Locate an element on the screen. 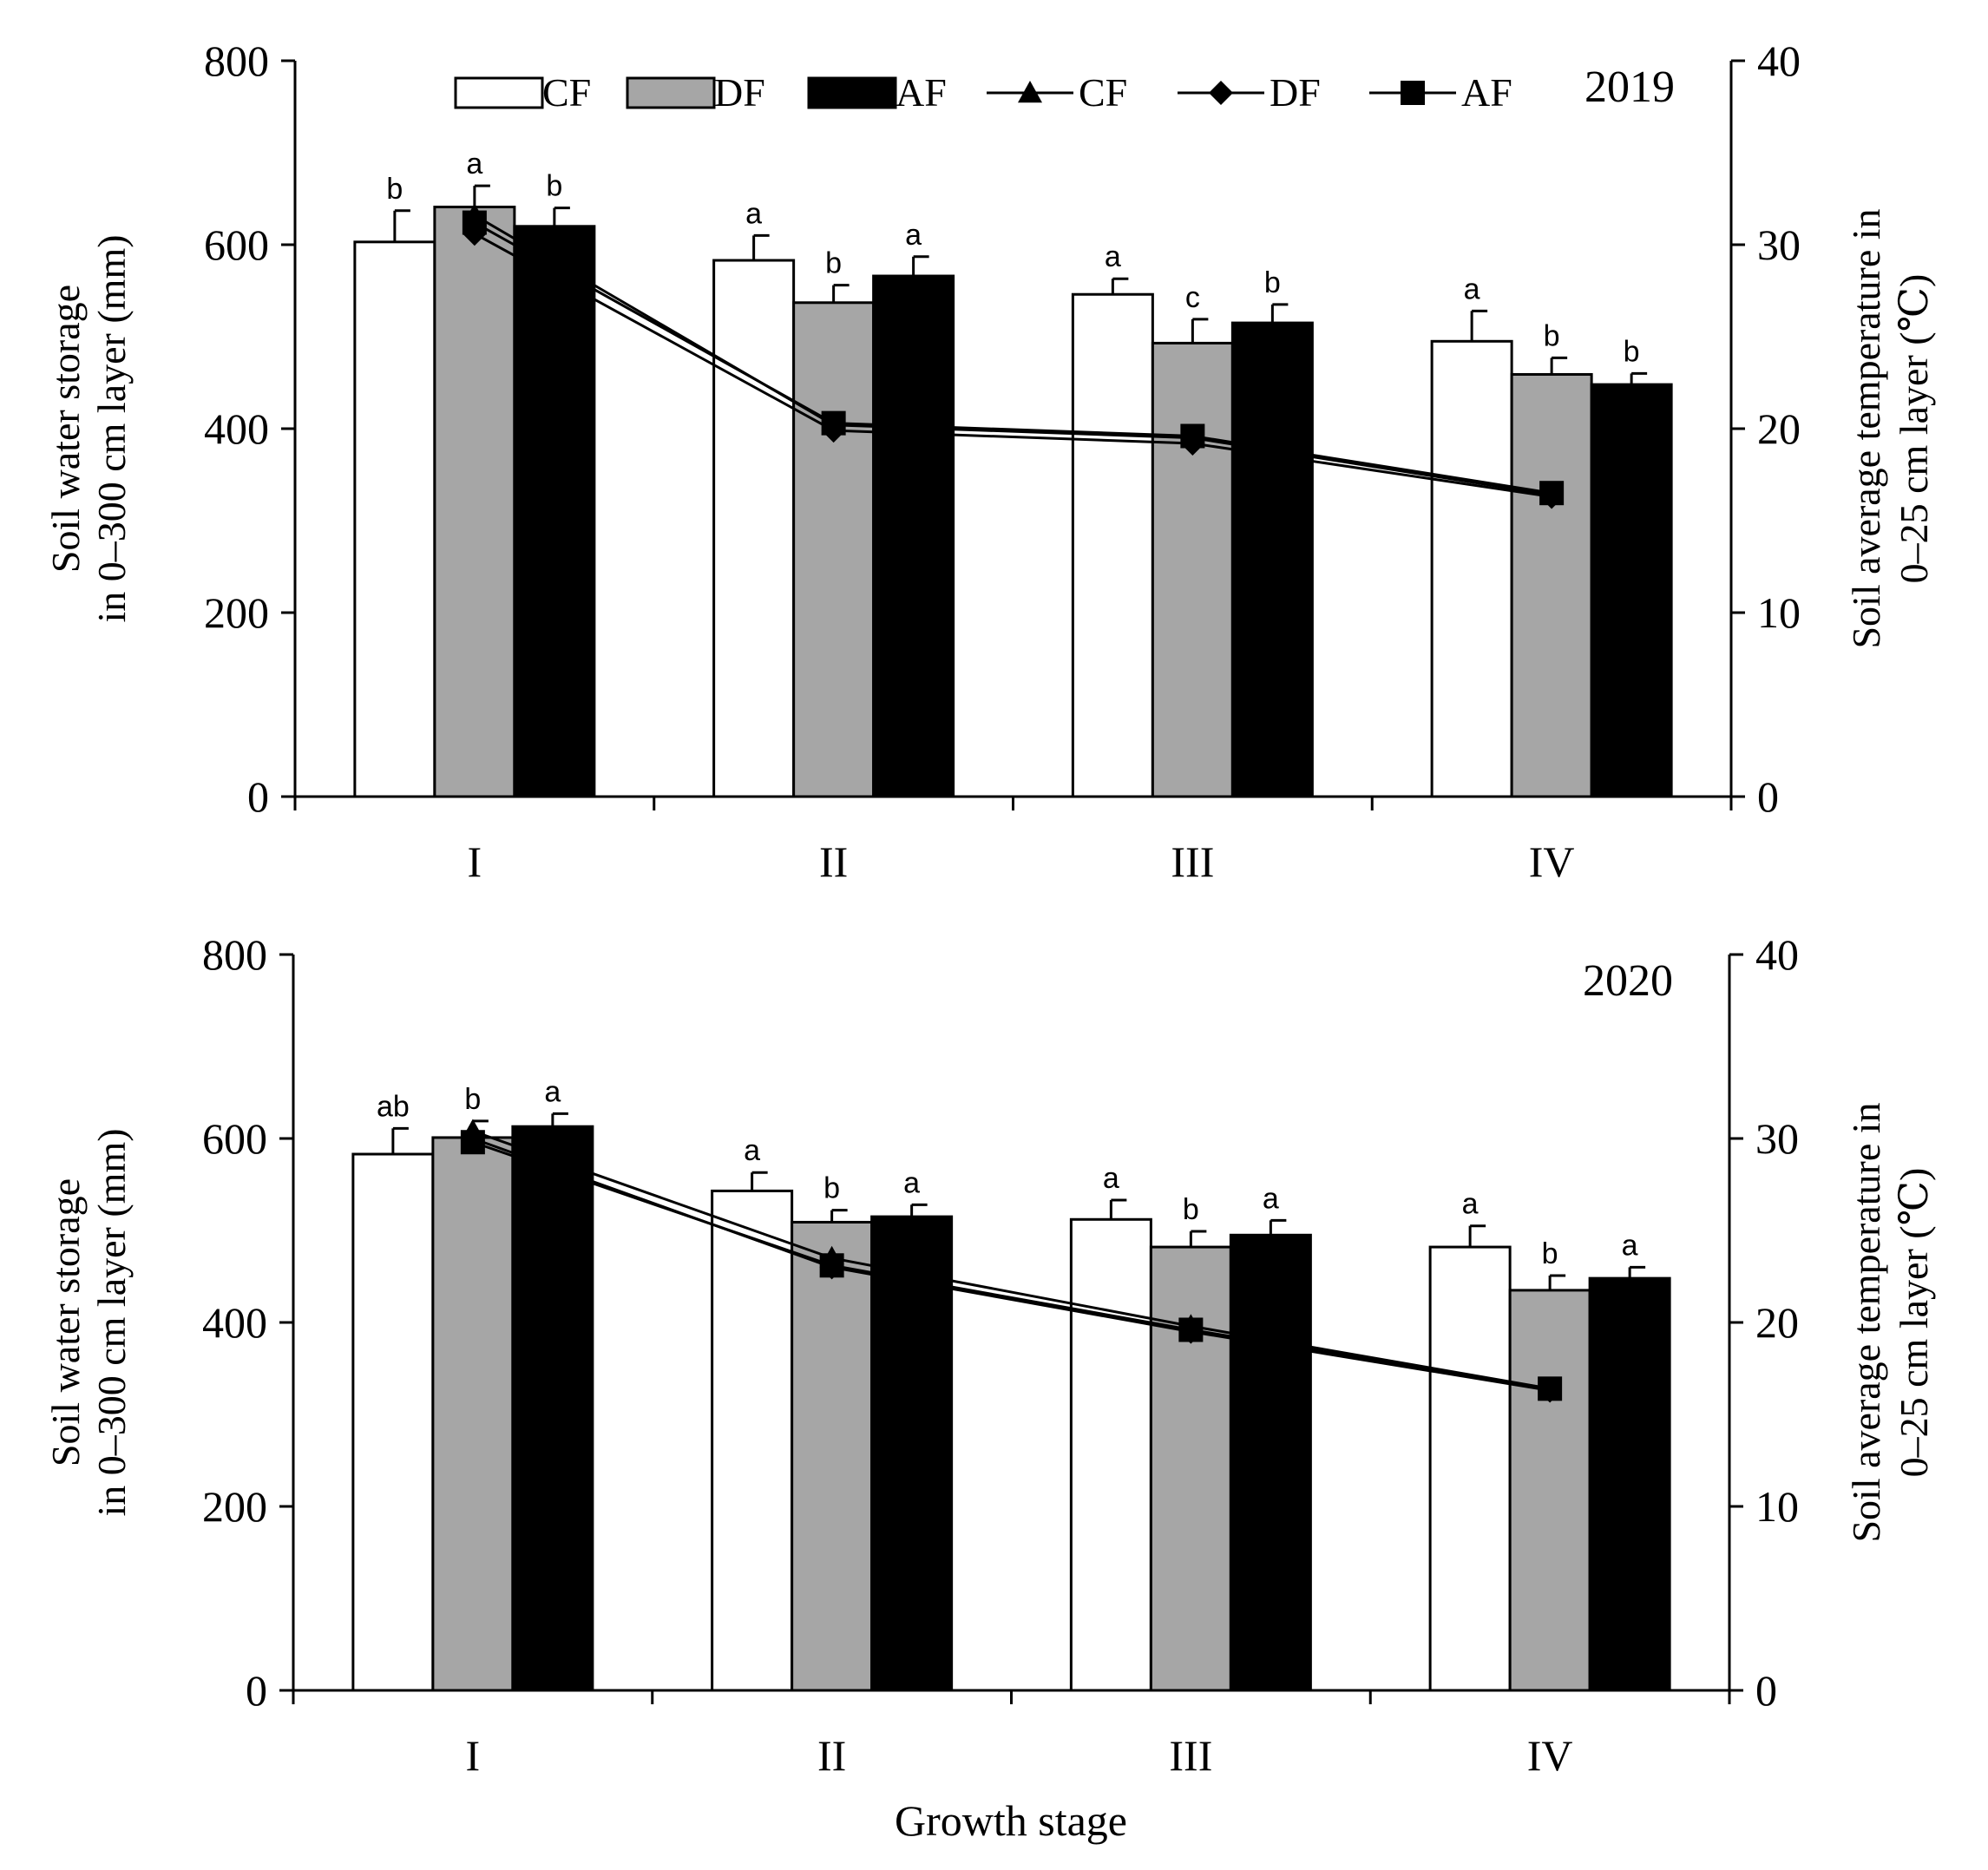 The height and width of the screenshot is (1870, 1988). legend-marker-AF is located at coordinates (1413, 93).